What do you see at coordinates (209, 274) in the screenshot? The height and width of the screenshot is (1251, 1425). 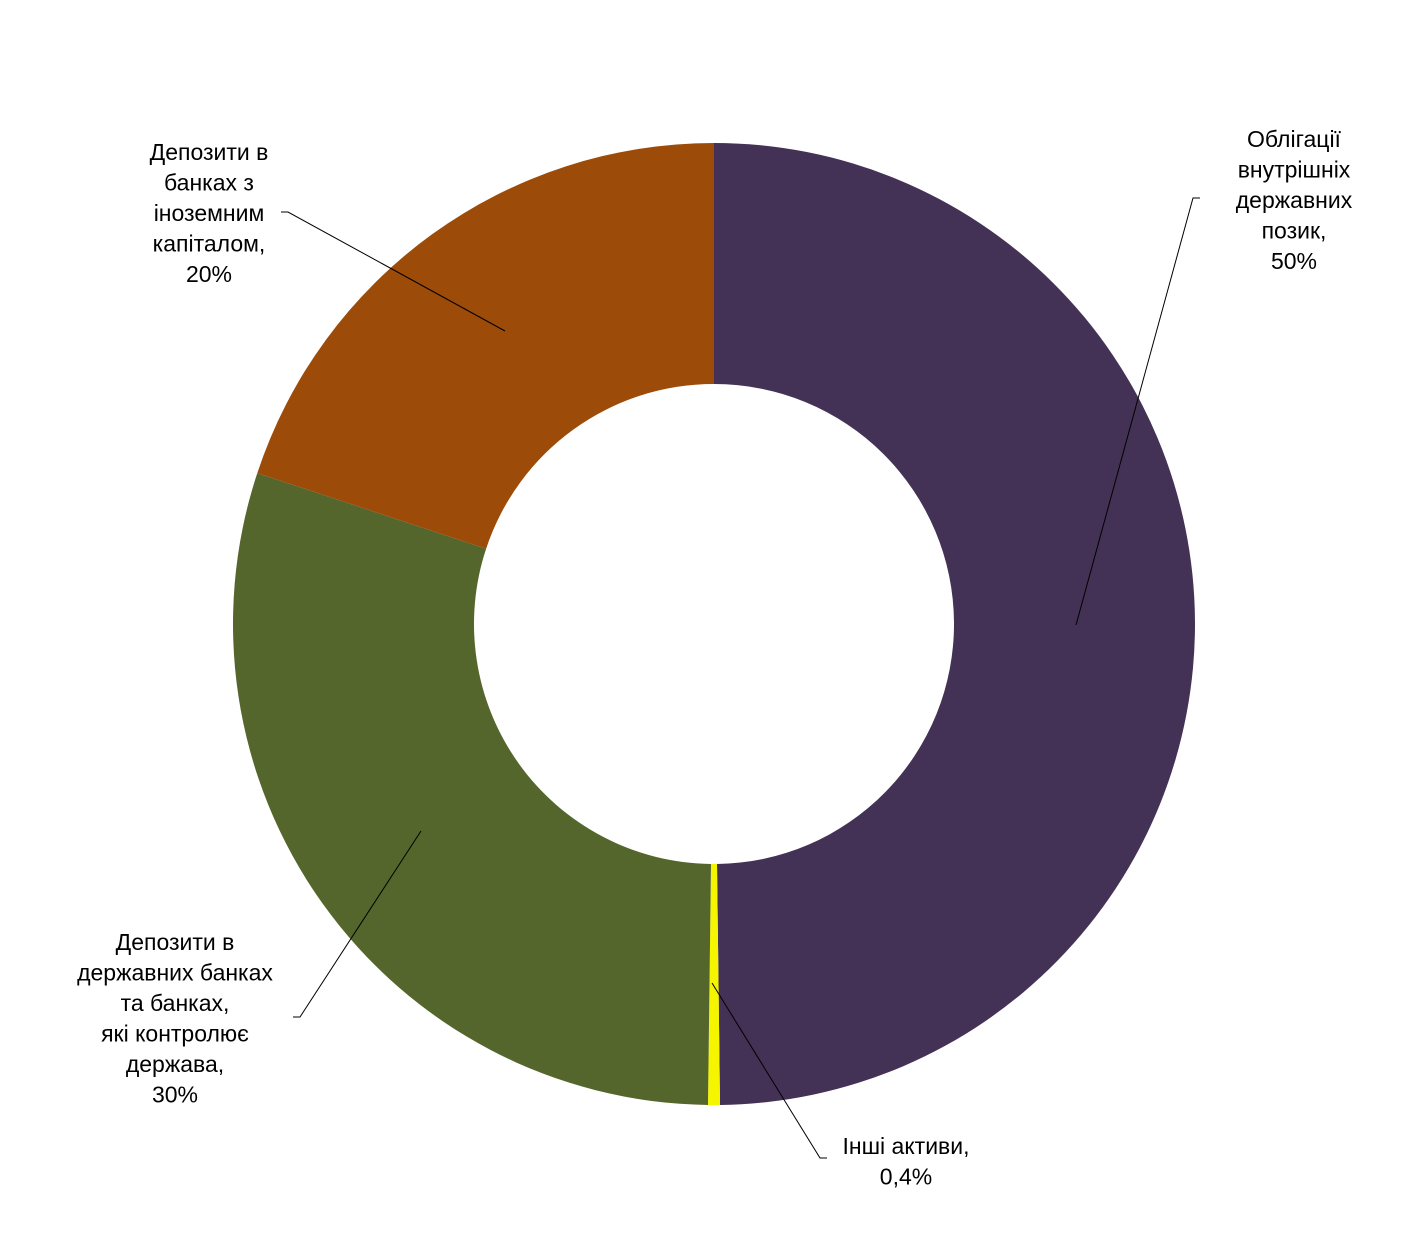 I see `data-label-line: 20%` at bounding box center [209, 274].